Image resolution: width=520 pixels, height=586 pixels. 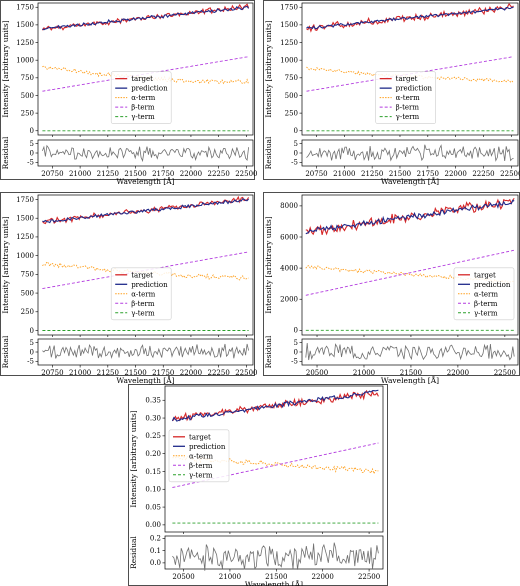 I want to click on y-tick-label: 8000, so click(x=289, y=206).